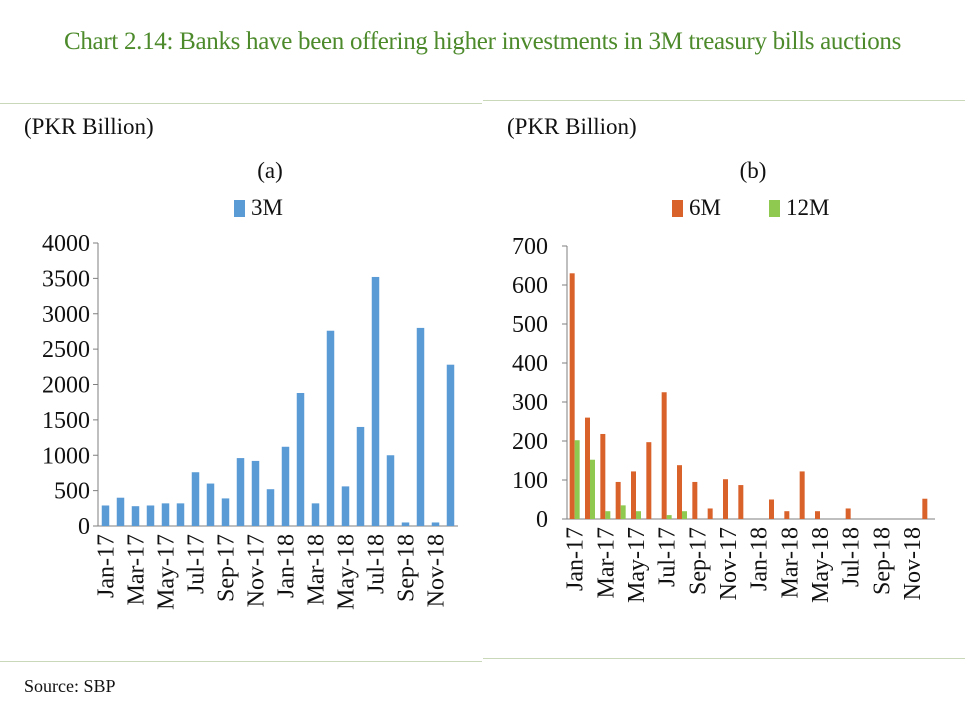 Image resolution: width=965 pixels, height=701 pixels. Describe the element at coordinates (542, 520) in the screenshot. I see `chart-b-y-tick-label: 0` at that location.